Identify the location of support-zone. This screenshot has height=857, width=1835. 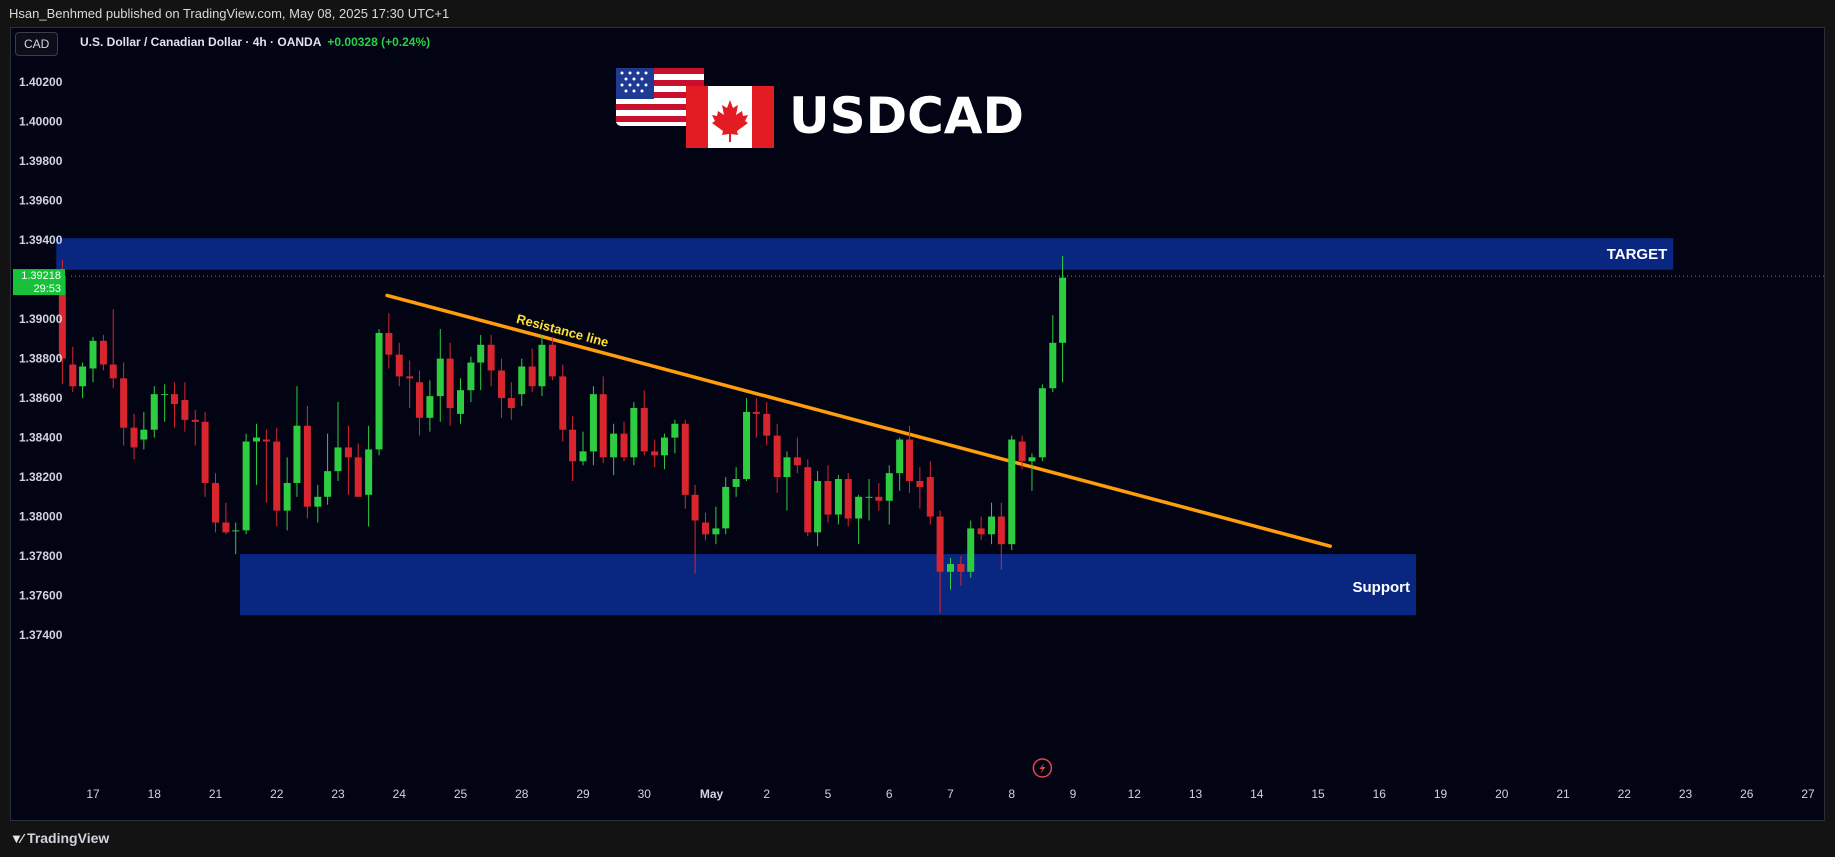
(828, 585).